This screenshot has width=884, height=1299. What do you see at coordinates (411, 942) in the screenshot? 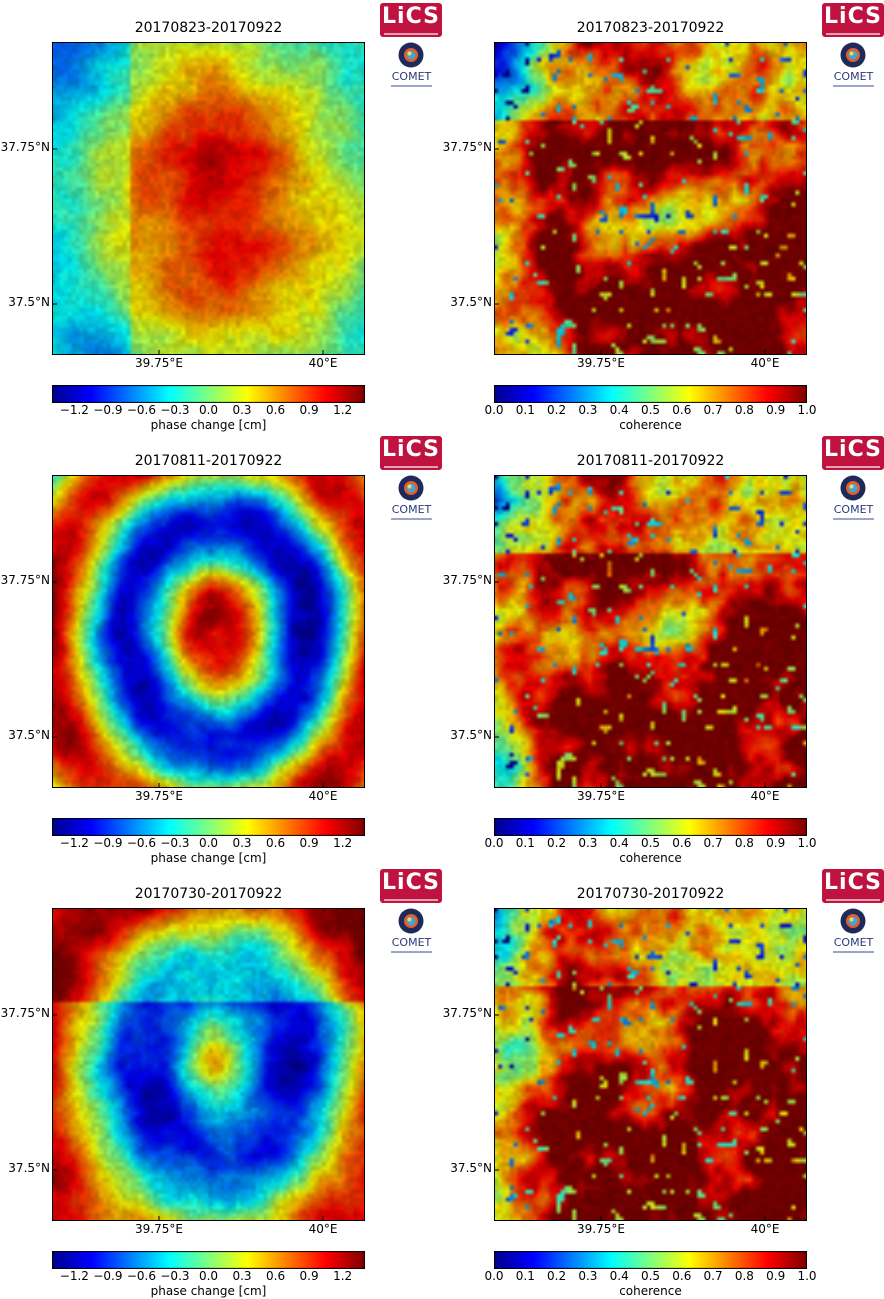
I see `comet-logo-text: COMET` at bounding box center [411, 942].